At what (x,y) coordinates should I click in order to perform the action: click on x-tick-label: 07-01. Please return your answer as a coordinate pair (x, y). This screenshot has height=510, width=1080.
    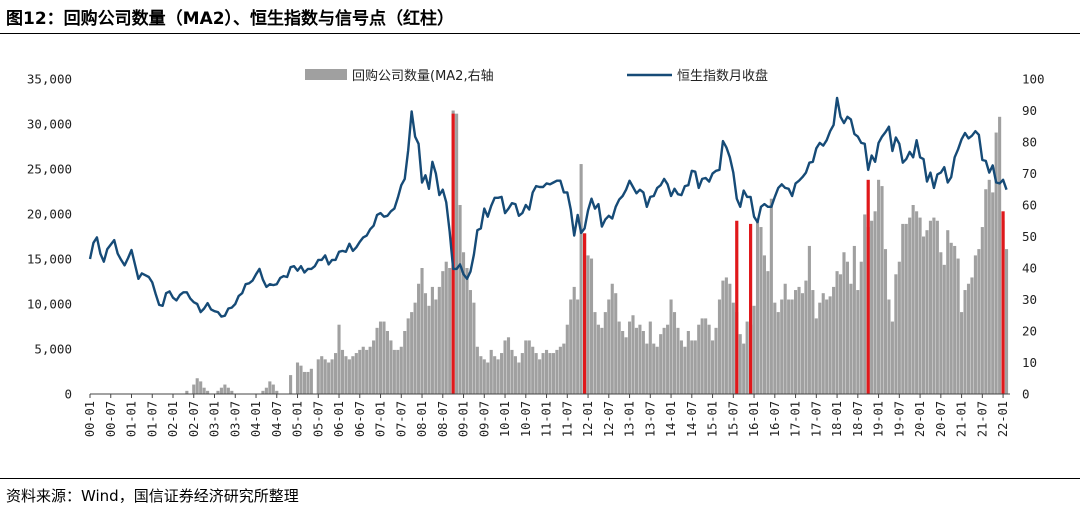
    Looking at the image, I should click on (381, 419).